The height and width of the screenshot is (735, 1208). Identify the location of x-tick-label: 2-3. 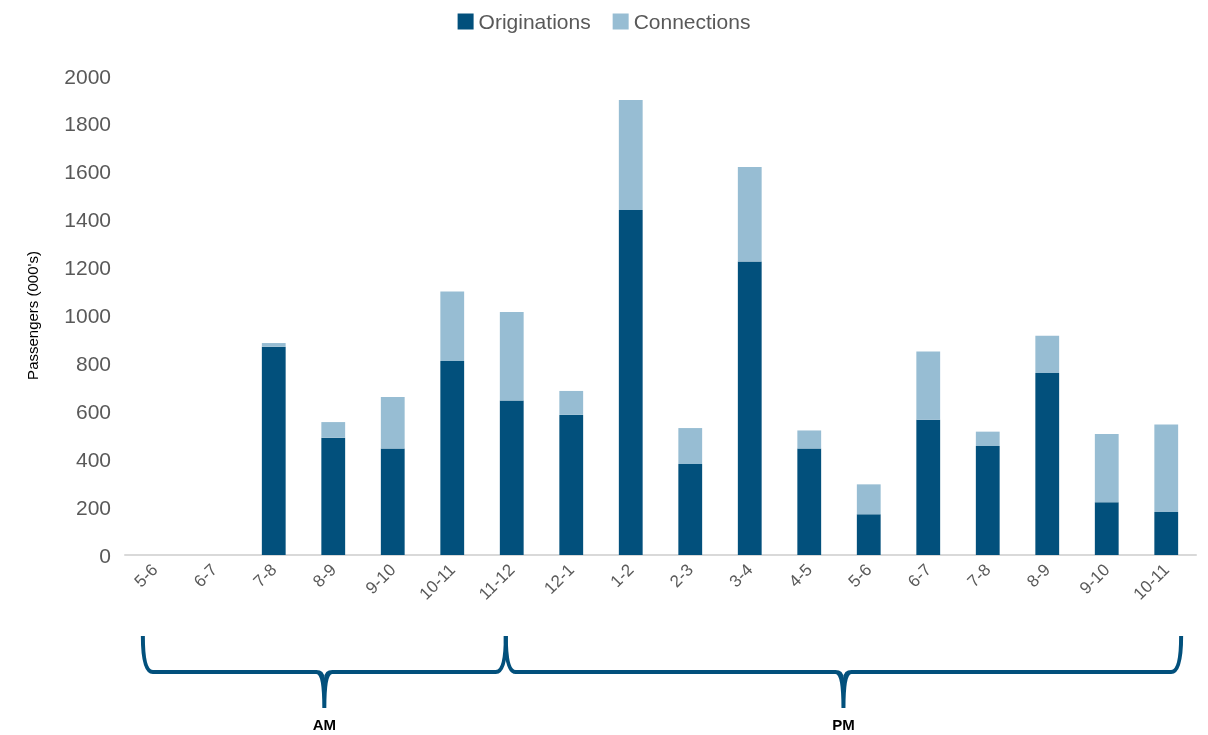
(681, 576).